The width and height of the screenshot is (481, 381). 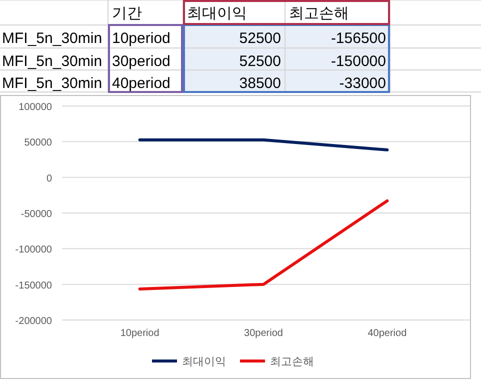 What do you see at coordinates (217, 13) in the screenshot?
I see `text: 최대이익` at bounding box center [217, 13].